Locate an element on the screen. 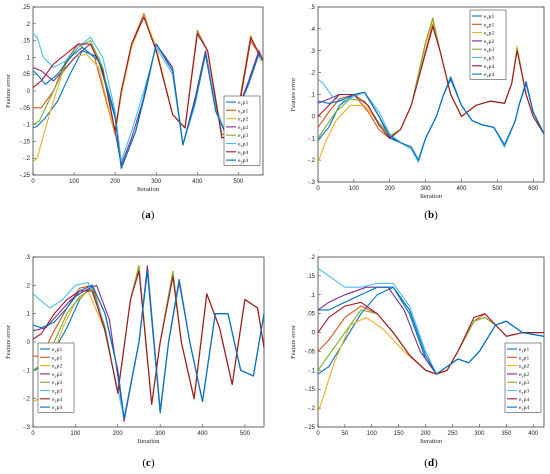 The image size is (550, 474). x-tick-label: 150 is located at coordinates (399, 434).